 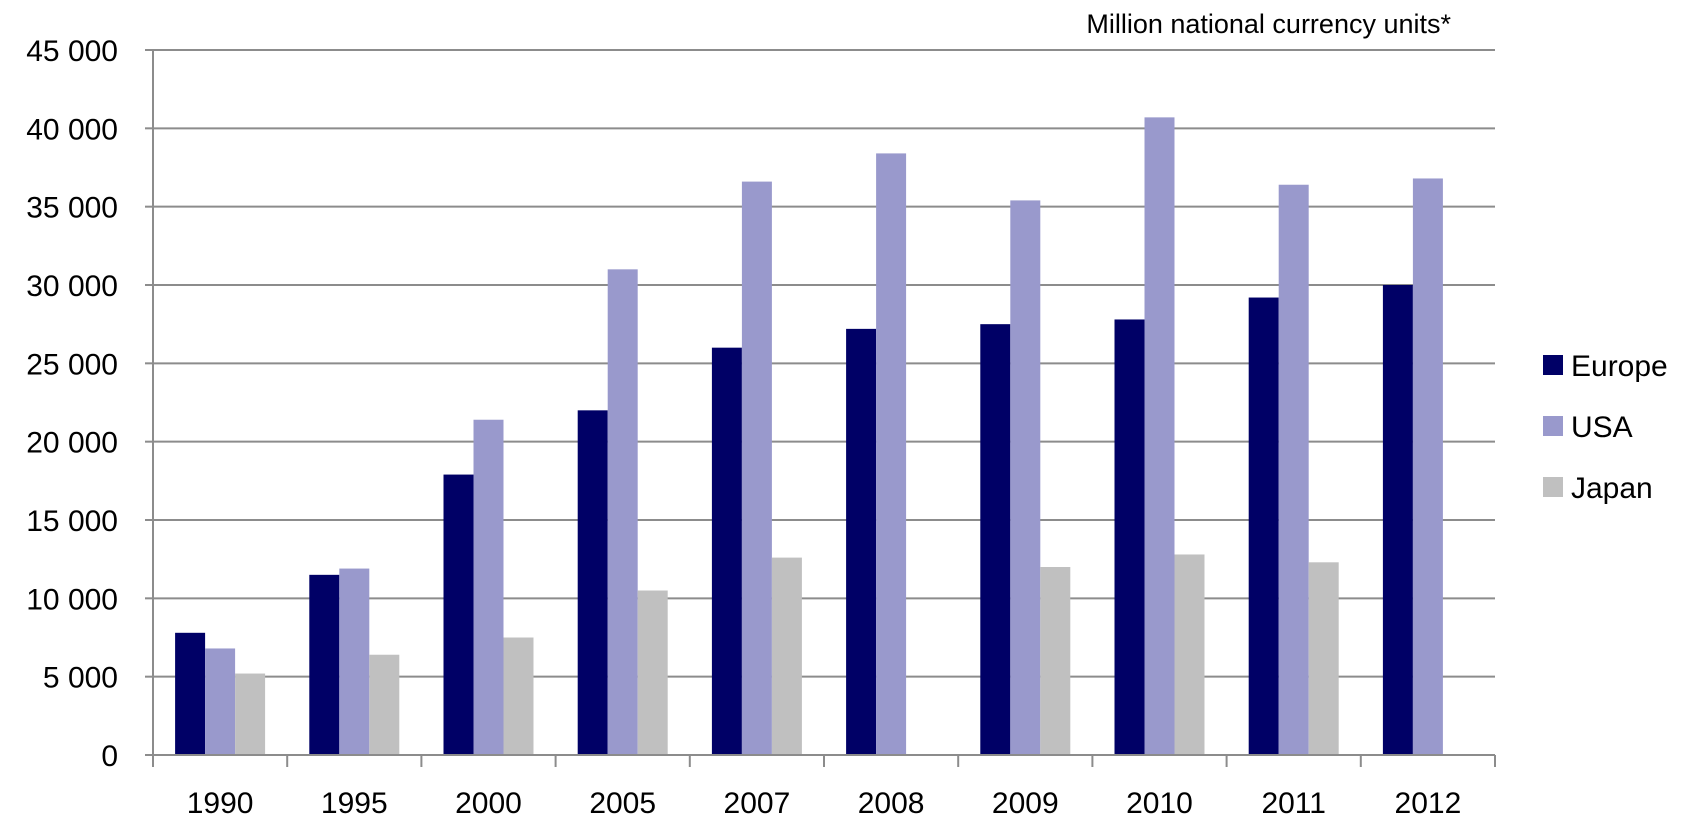 I want to click on bar-japan-2009, so click(x=1055, y=661).